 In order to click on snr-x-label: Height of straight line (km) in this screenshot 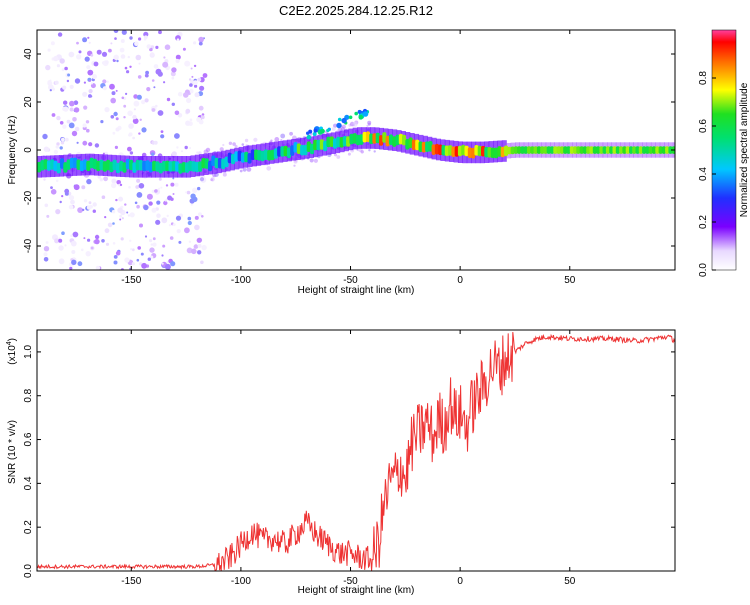, I will do `click(356, 590)`.